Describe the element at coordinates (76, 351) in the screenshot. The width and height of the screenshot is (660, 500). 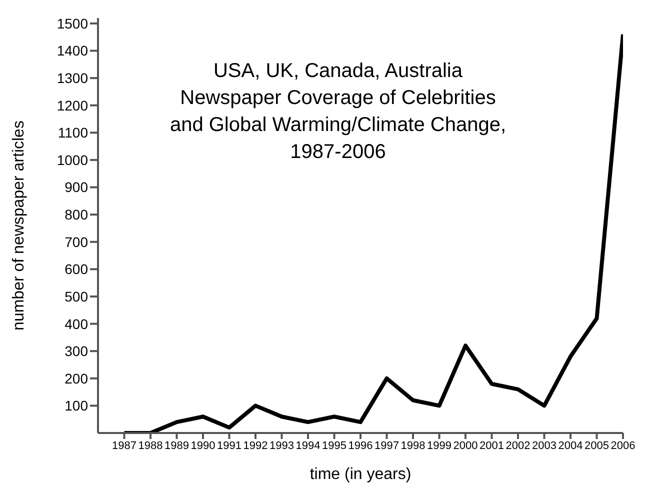
I see `y-tick-label: 300` at that location.